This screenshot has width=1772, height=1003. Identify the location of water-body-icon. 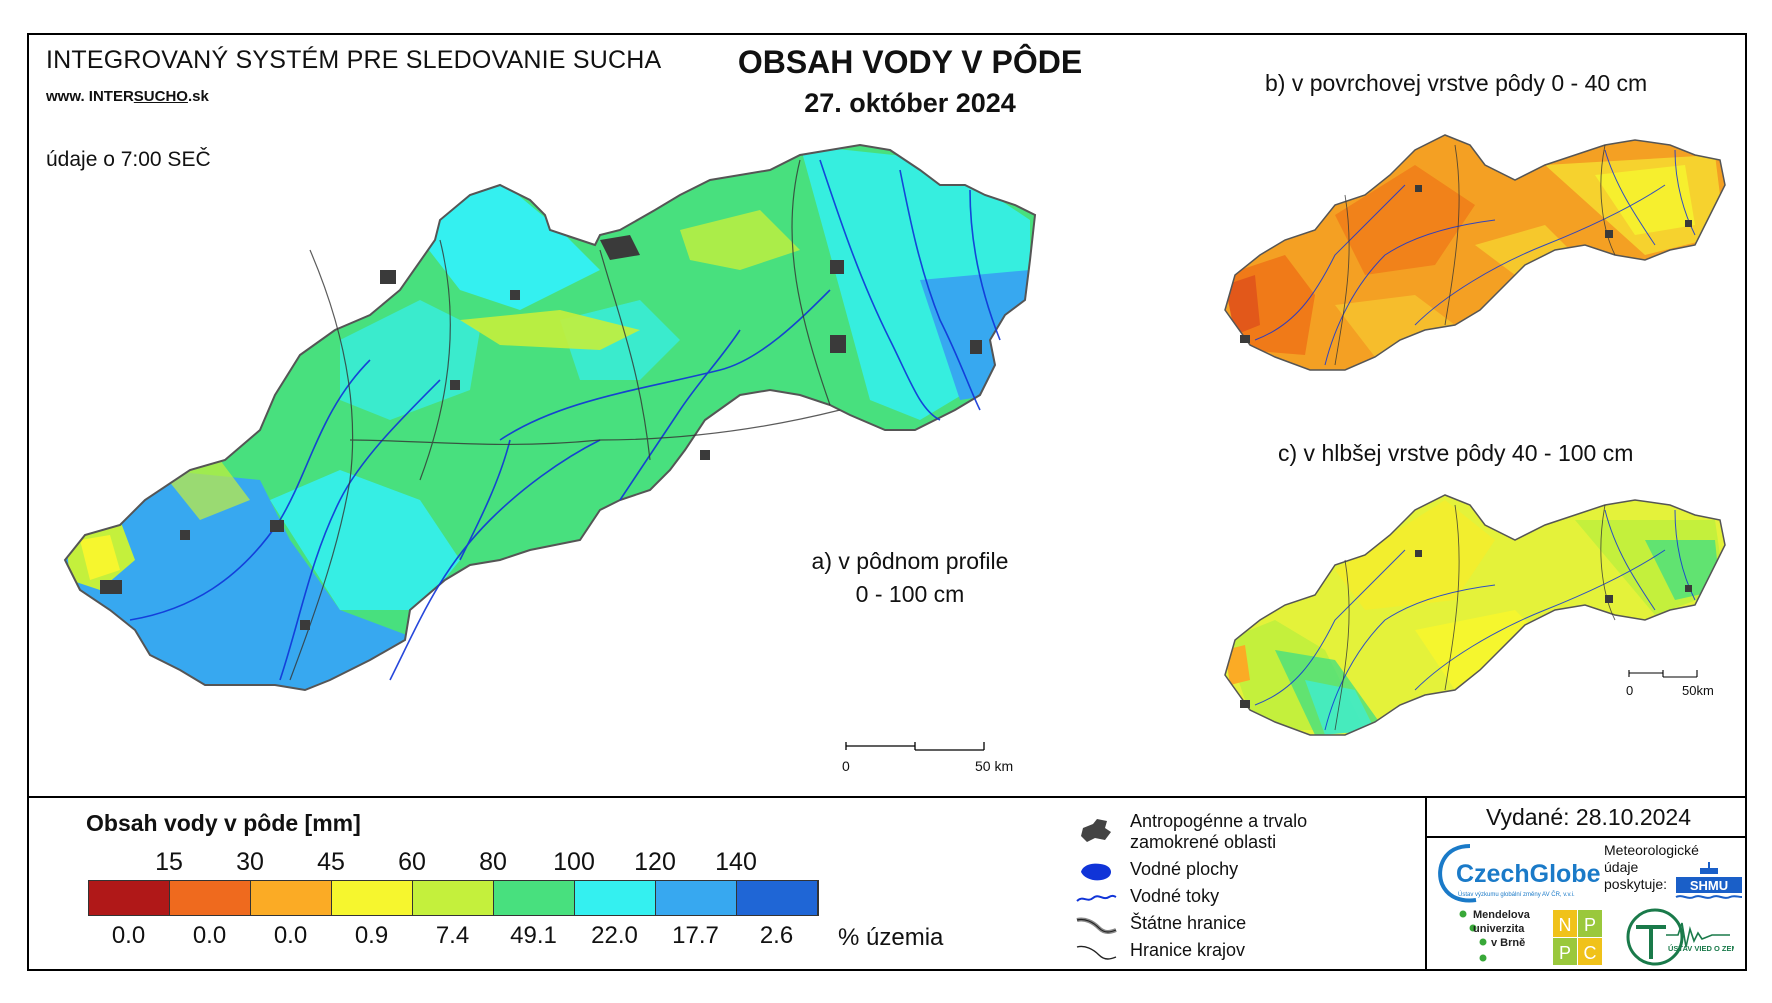
(1096, 872).